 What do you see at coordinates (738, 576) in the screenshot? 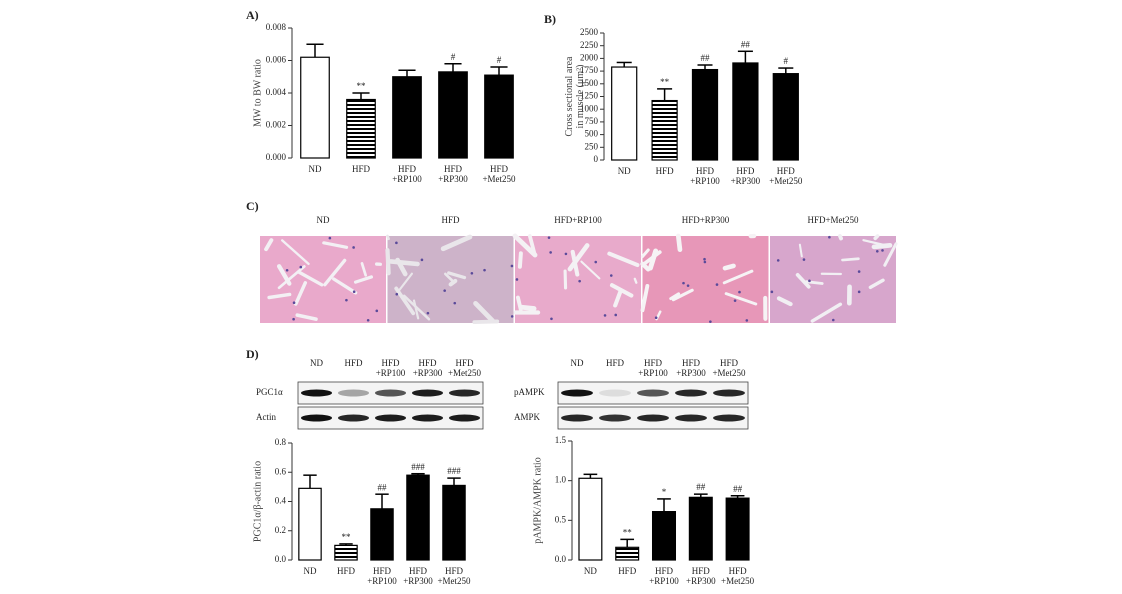
I see `x-tick-label: HFD +Met250` at bounding box center [738, 576].